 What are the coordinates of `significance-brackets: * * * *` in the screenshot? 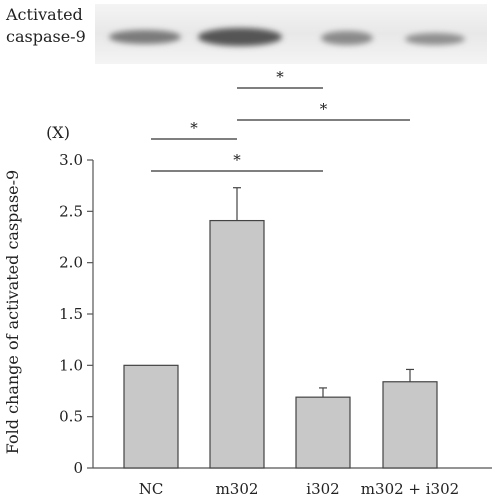 It's located at (280, 120).